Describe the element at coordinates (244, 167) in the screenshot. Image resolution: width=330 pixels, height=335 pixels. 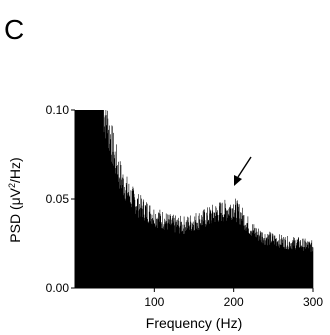
I see `peak-arrow-shaft` at that location.